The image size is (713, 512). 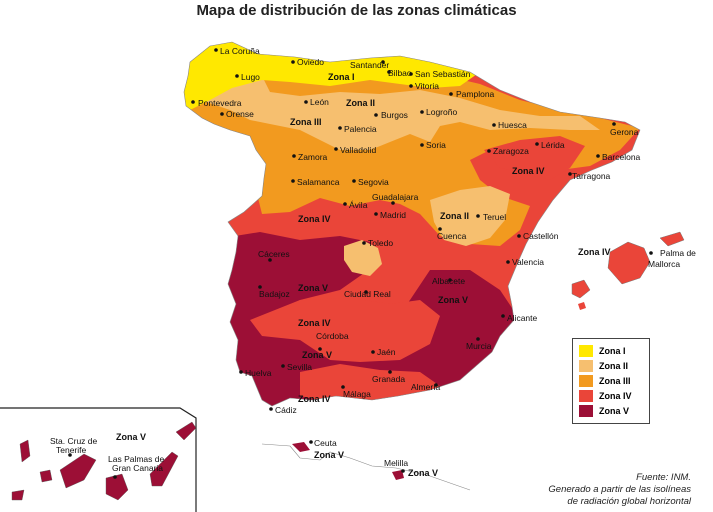 What do you see at coordinates (366, 467) in the screenshot?
I see `africa-coast` at bounding box center [366, 467].